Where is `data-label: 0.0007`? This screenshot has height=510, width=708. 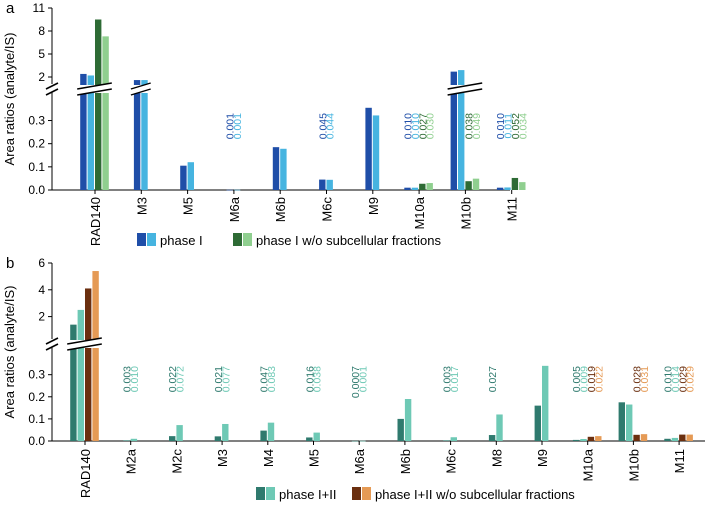
data-label: 0.0007 is located at coordinates (356, 382).